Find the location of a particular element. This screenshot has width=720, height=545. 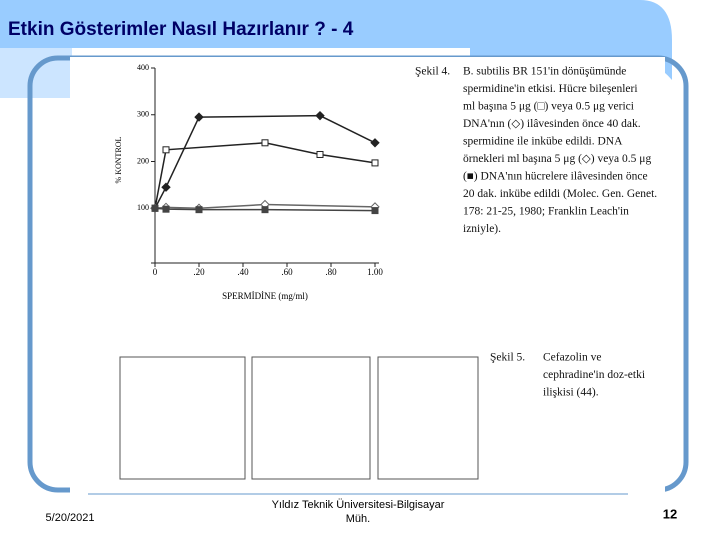

title-band is located at coordinates (235, 24).